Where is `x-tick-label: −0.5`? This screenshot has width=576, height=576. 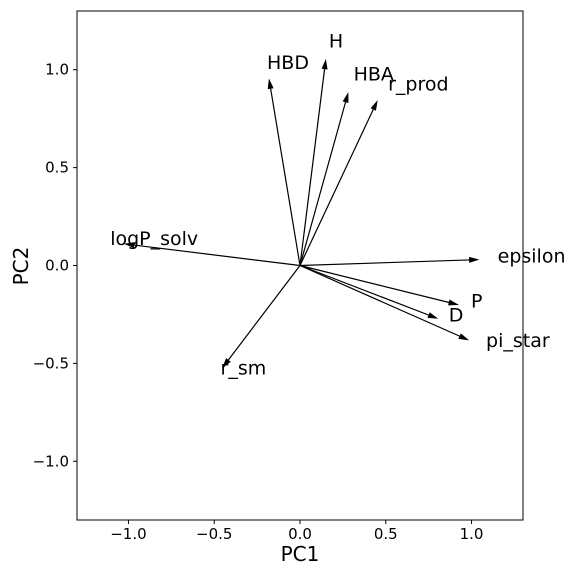 x-tick-label: −0.5 is located at coordinates (214, 534).